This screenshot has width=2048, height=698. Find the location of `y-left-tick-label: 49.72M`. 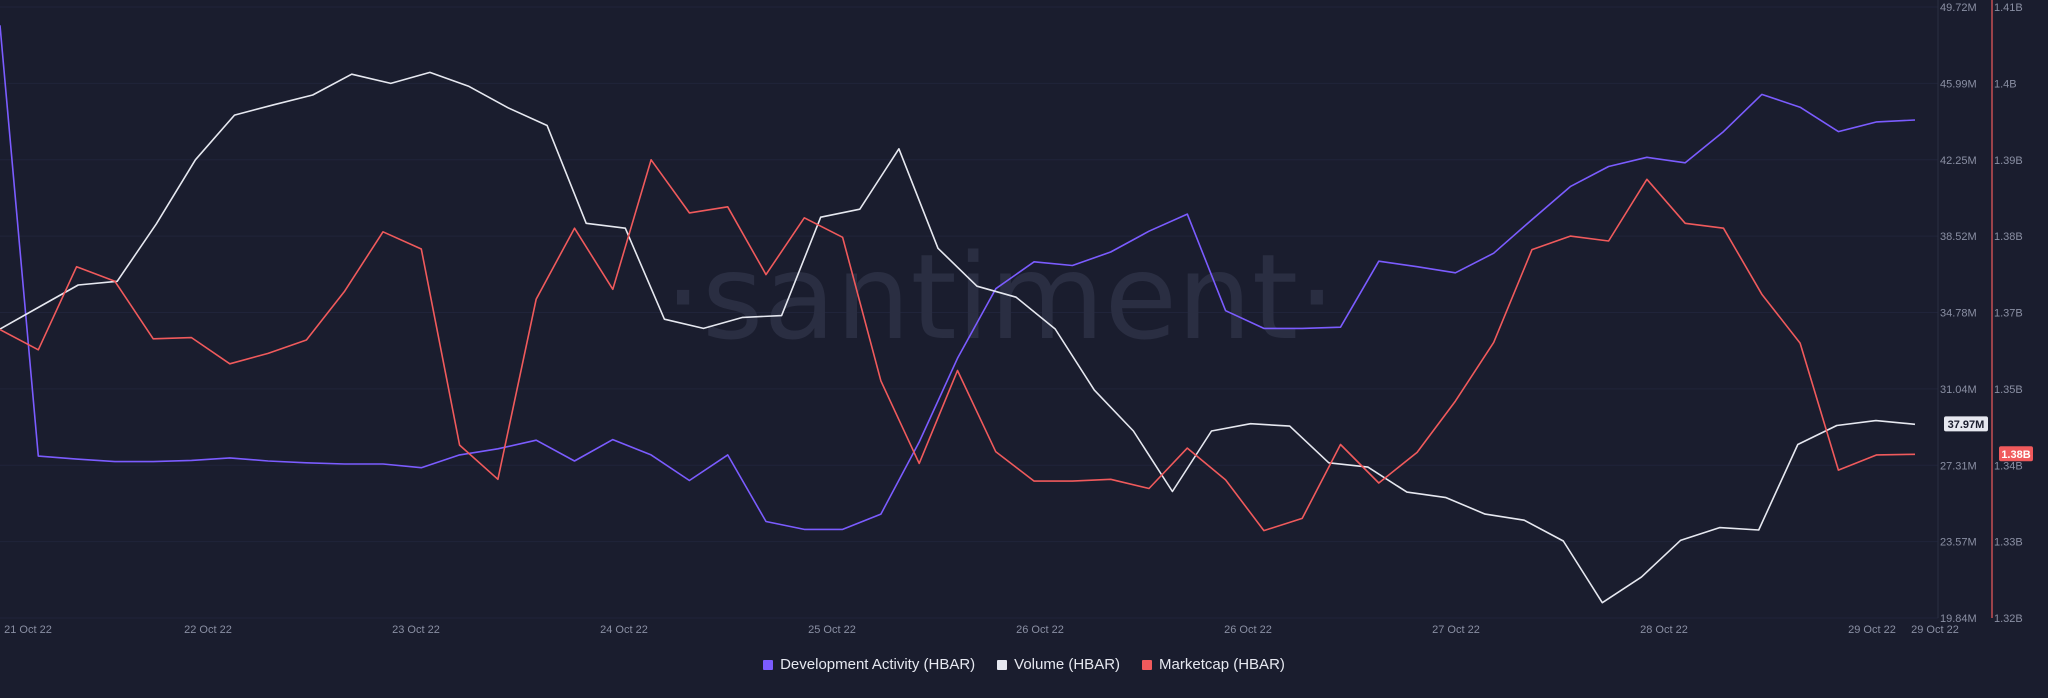

y-left-tick-label: 49.72M is located at coordinates (1958, 8).